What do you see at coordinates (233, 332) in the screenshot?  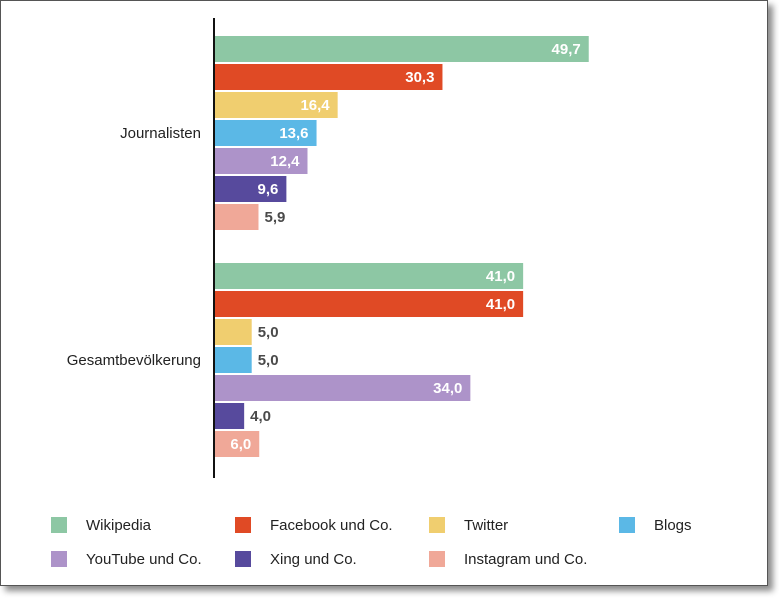 I see `bar-gesamtbevoelkerung-twitter` at bounding box center [233, 332].